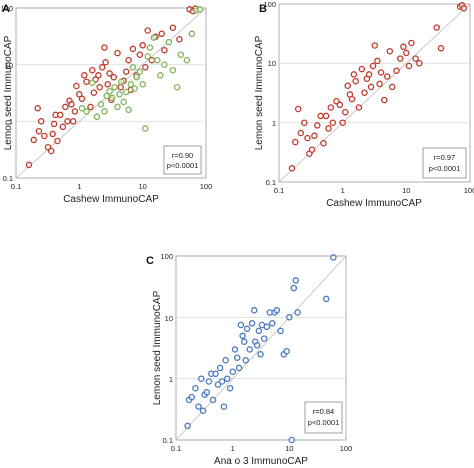 The width and height of the screenshot is (474, 468). What do you see at coordinates (168, 440) in the screenshot?
I see `panel-c-y-tick-0: 0.1` at bounding box center [168, 440].